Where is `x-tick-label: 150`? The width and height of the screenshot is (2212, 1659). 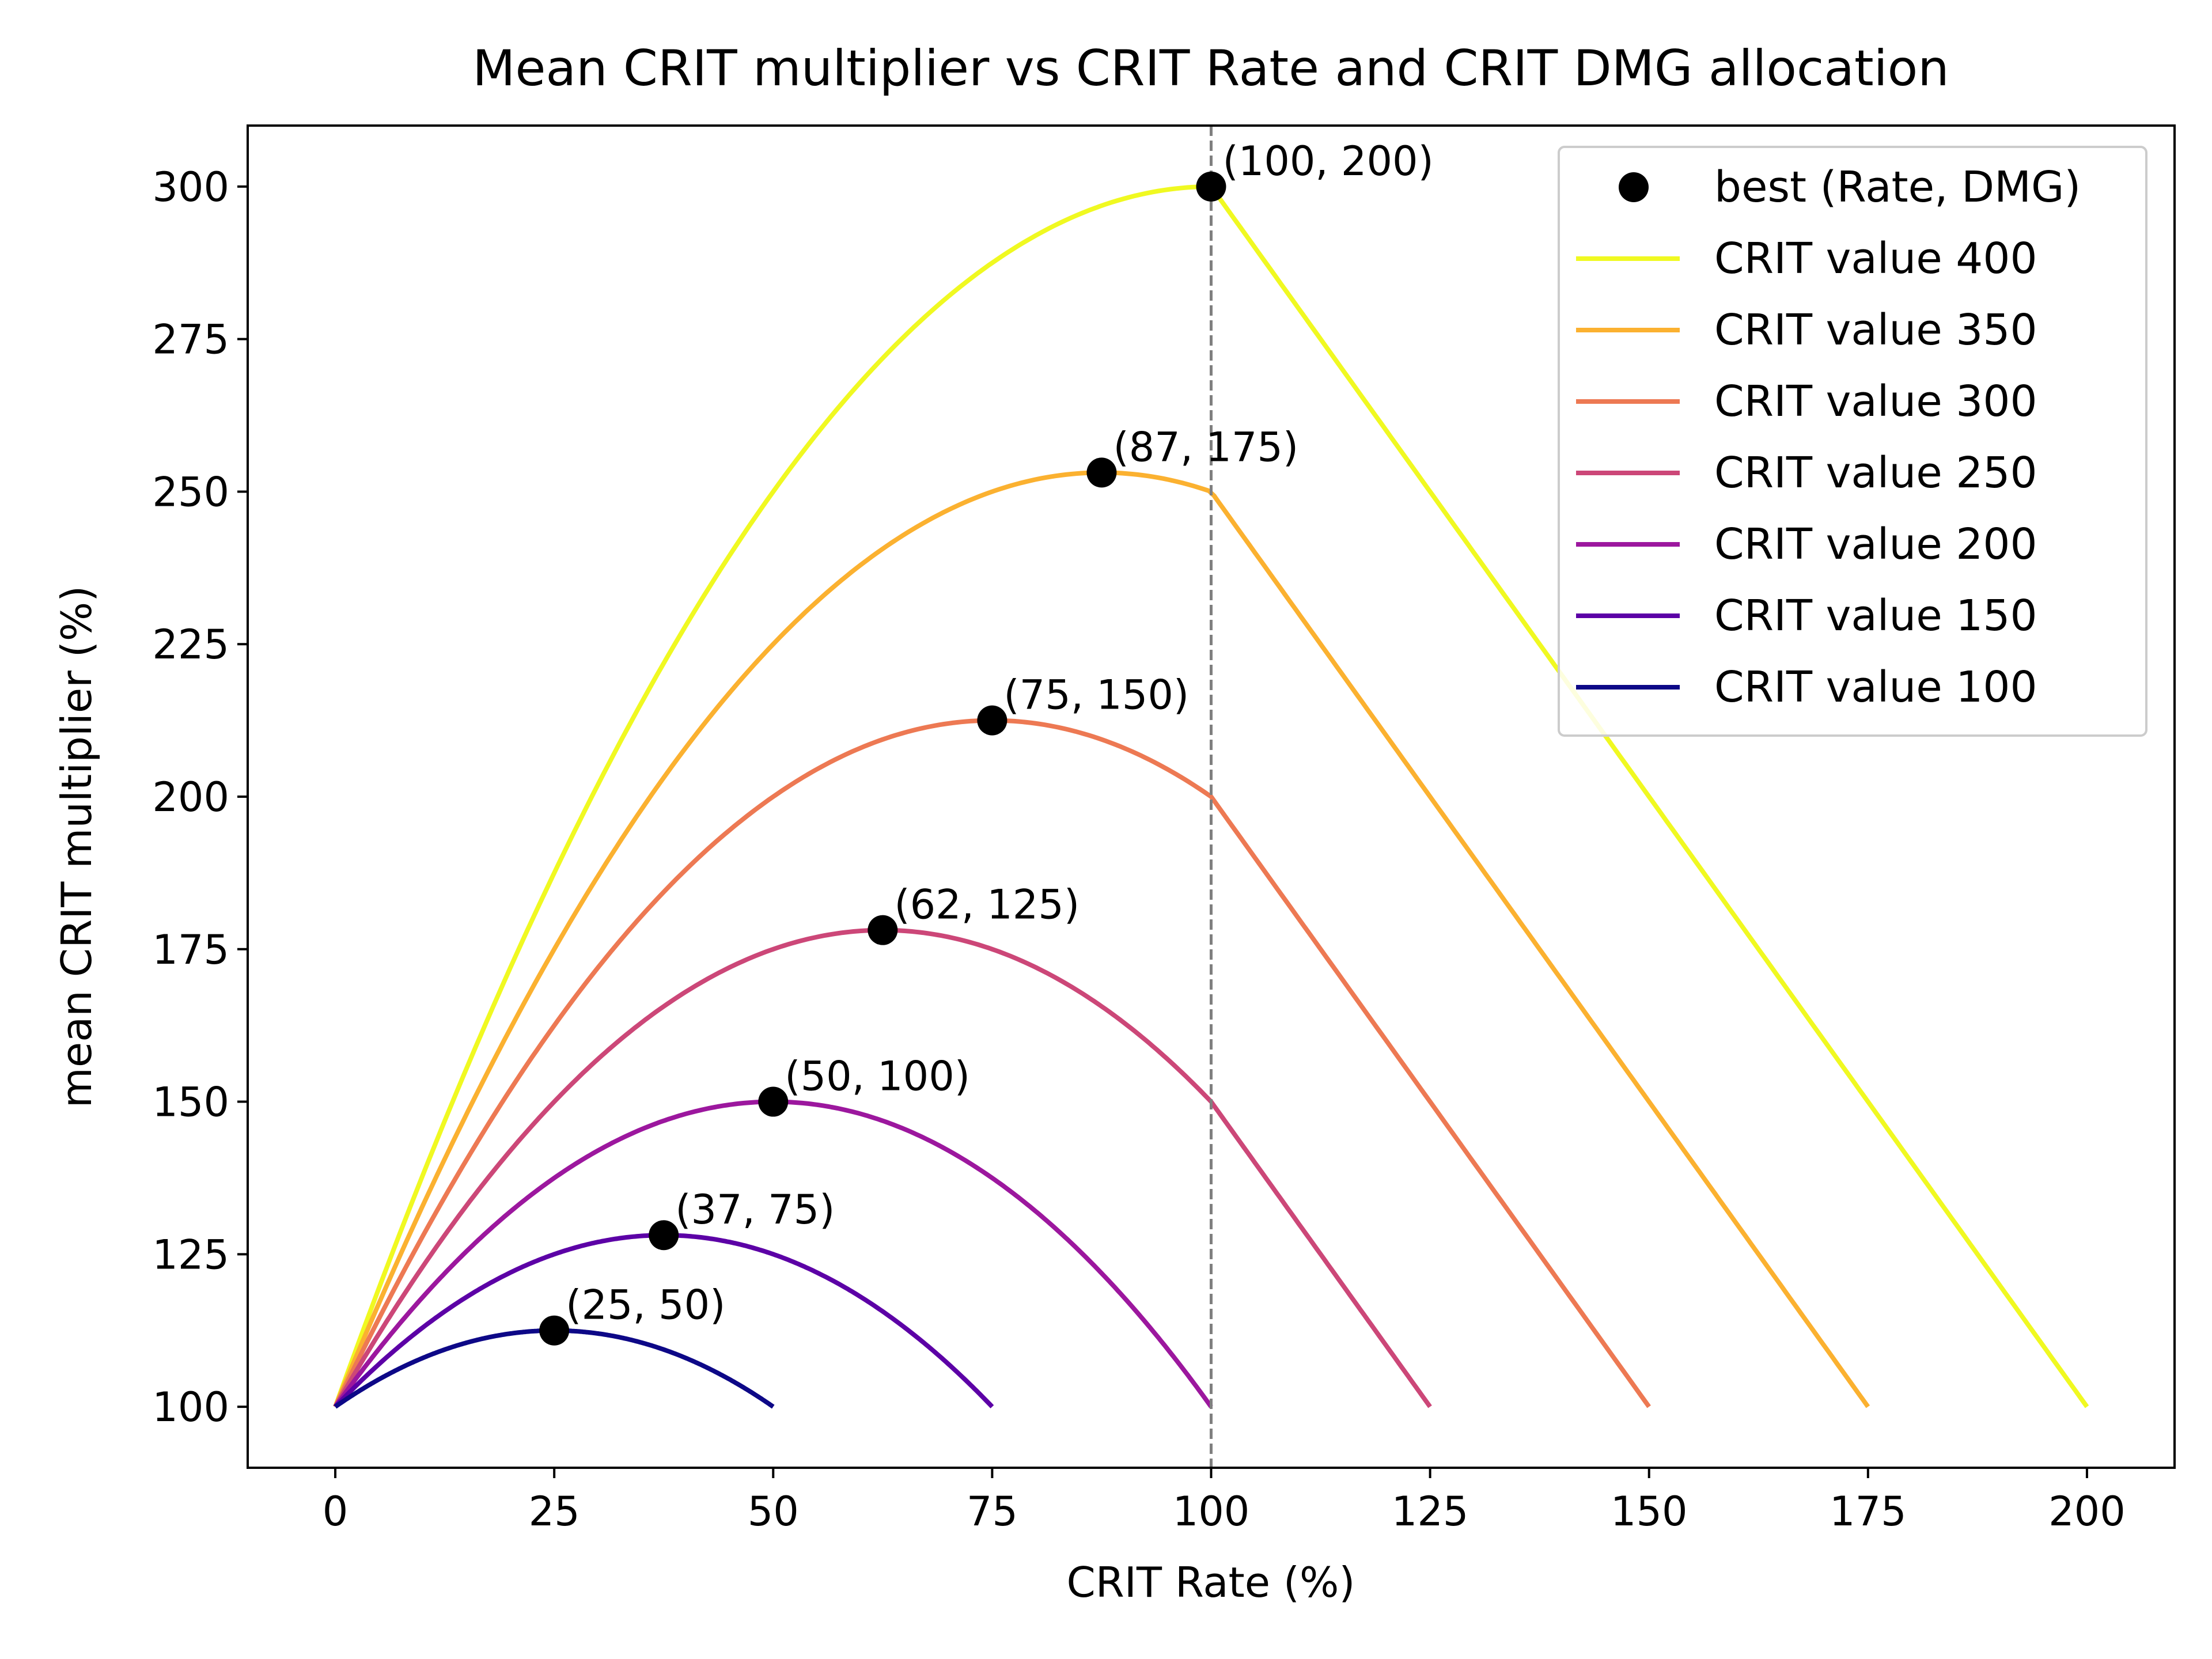
x-tick-label: 150 is located at coordinates (1649, 1511).